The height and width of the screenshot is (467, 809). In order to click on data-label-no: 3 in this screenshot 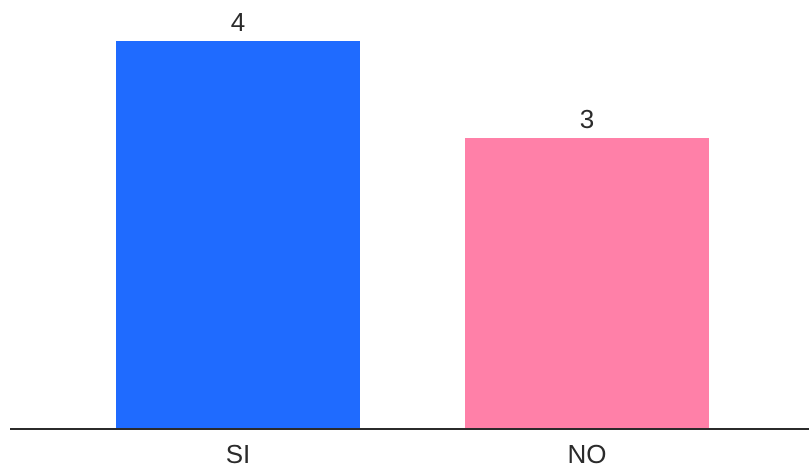, I will do `click(587, 119)`.